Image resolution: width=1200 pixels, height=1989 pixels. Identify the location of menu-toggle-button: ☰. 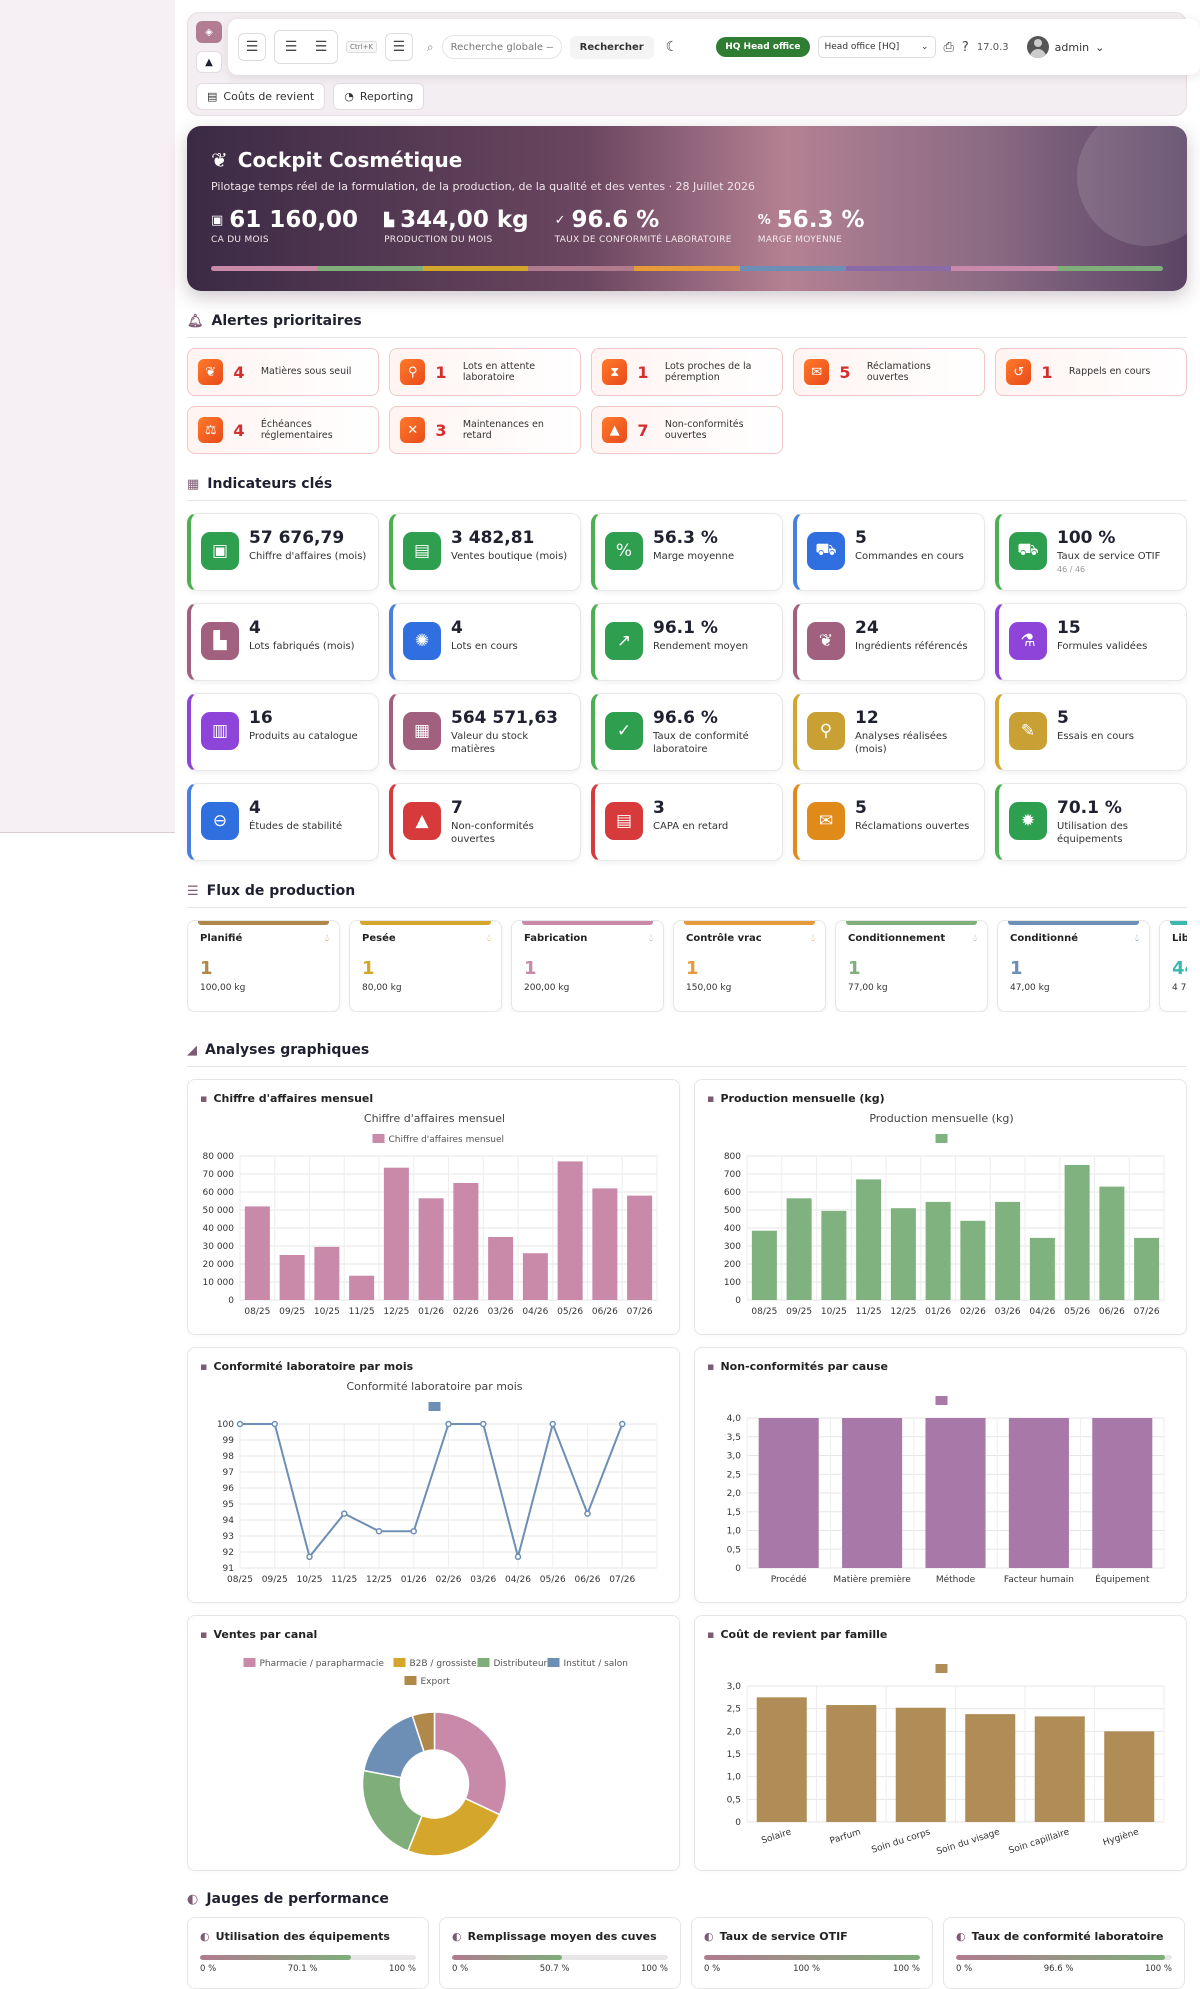
(252, 47).